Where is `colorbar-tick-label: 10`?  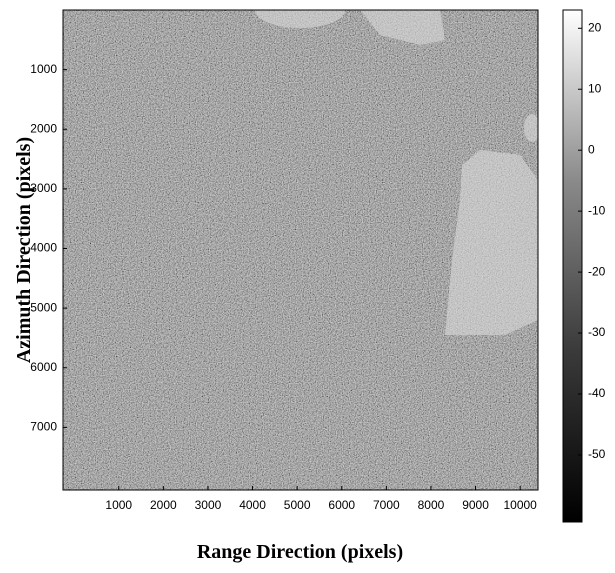
colorbar-tick-label: 10 is located at coordinates (595, 88).